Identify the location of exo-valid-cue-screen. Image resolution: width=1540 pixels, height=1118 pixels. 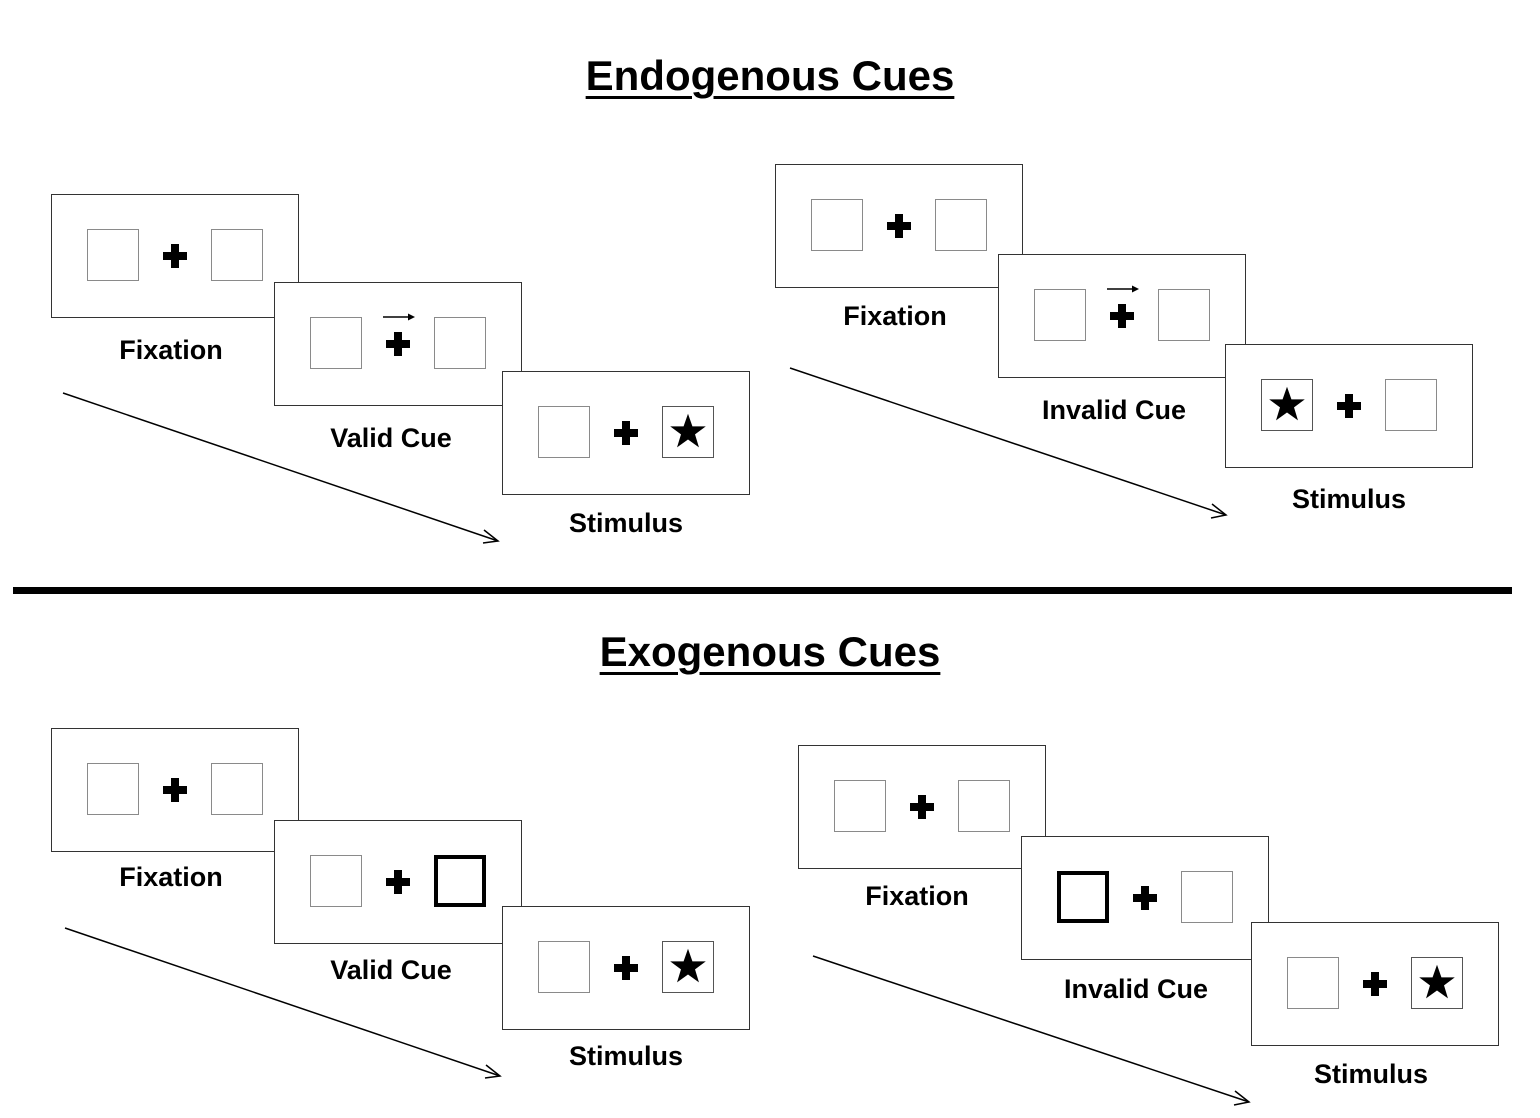
(398, 882).